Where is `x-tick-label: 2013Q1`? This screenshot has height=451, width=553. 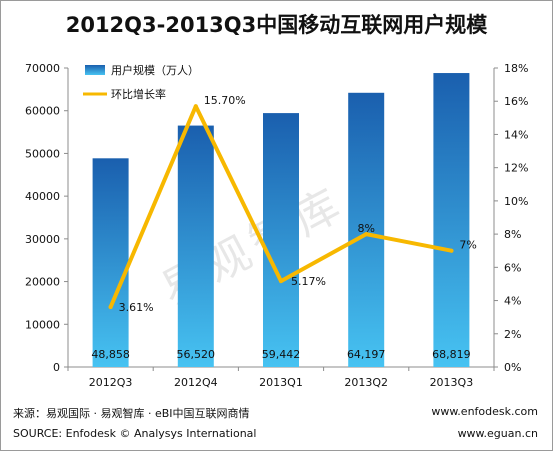
x-tick-label: 2013Q1 is located at coordinates (281, 382).